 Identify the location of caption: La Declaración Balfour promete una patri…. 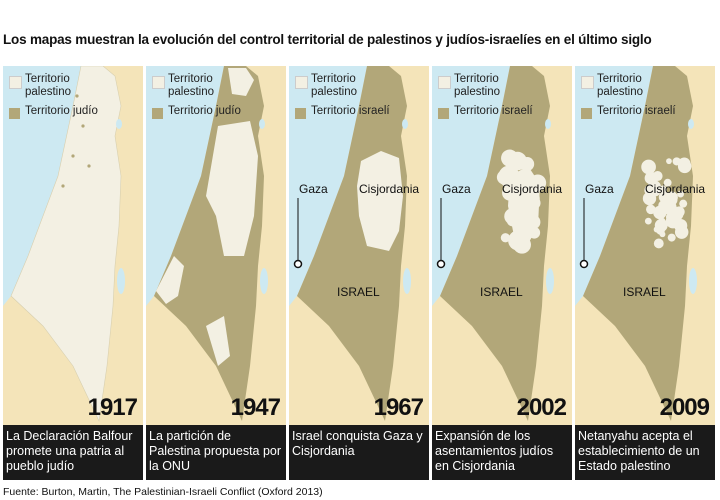
(73, 452).